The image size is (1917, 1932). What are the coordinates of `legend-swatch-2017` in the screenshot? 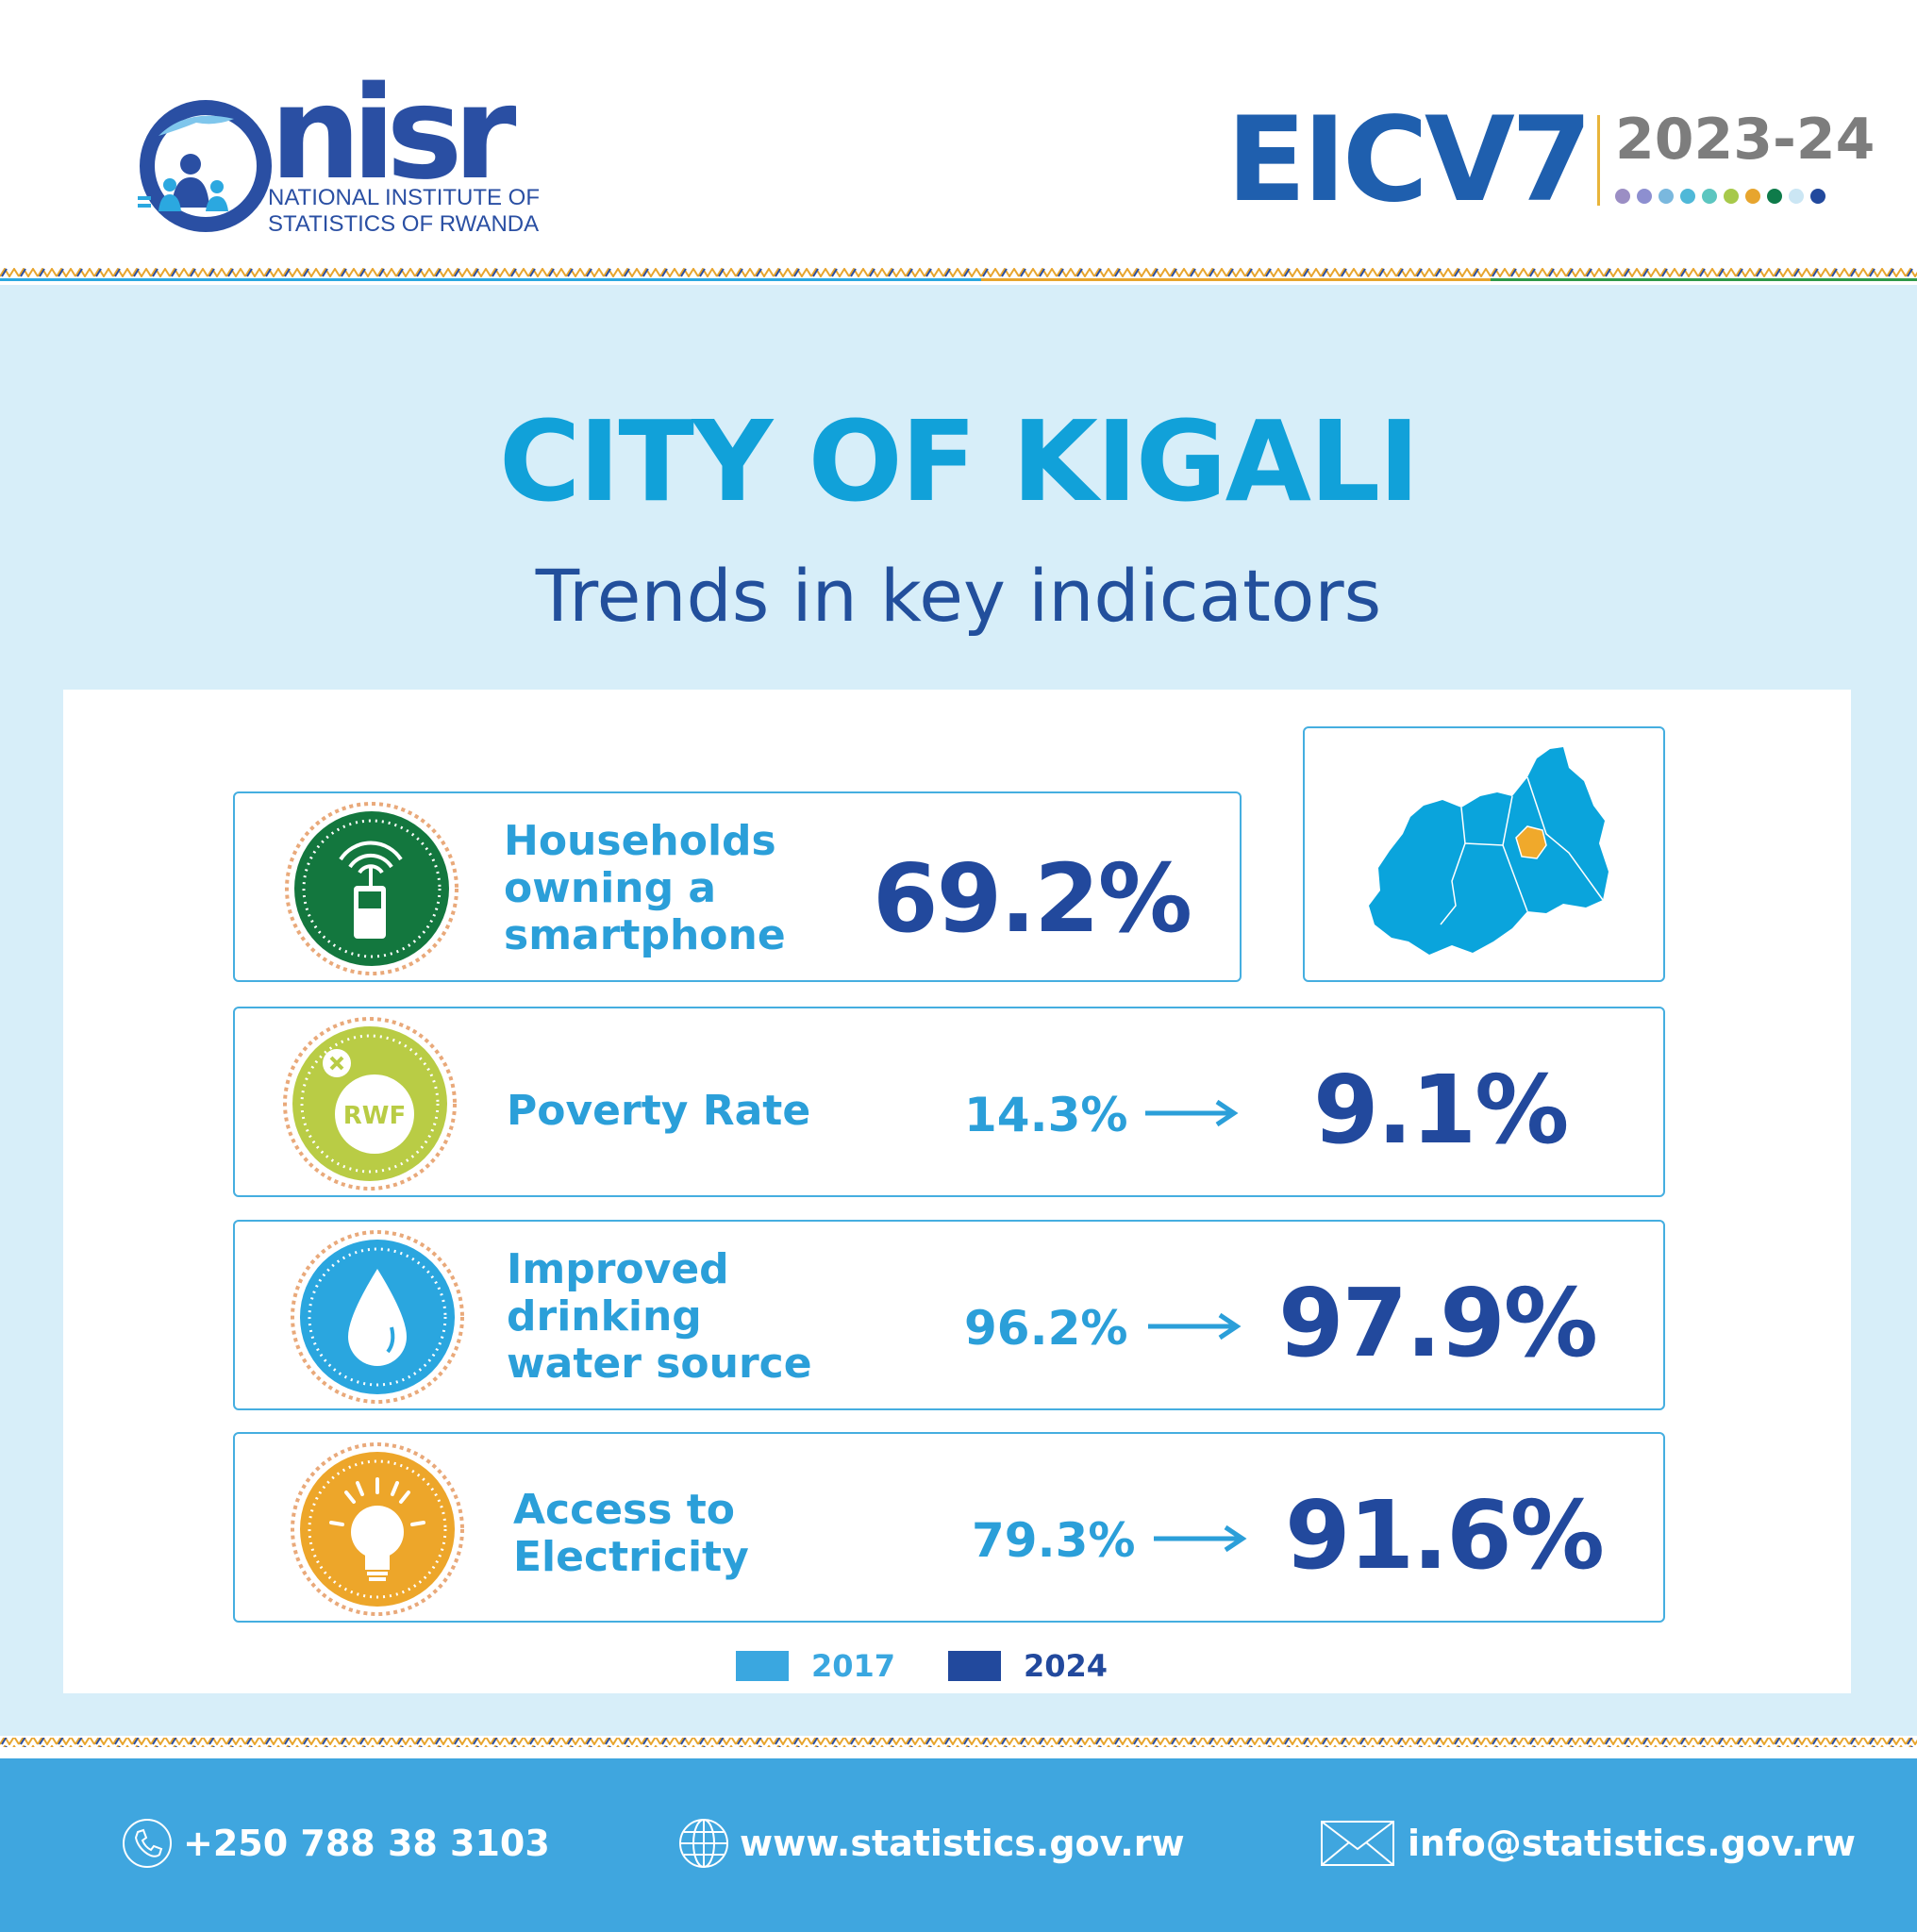 It's located at (762, 1666).